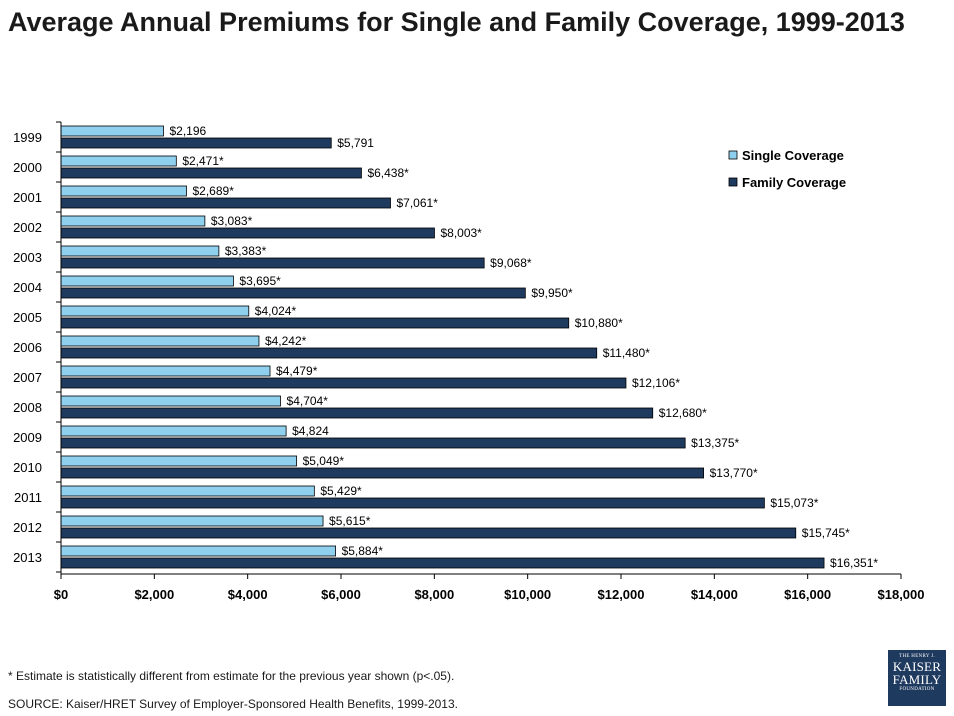 The height and width of the screenshot is (716, 954). What do you see at coordinates (917, 656) in the screenshot?
I see `logo-line-1: THE HENRY J.` at bounding box center [917, 656].